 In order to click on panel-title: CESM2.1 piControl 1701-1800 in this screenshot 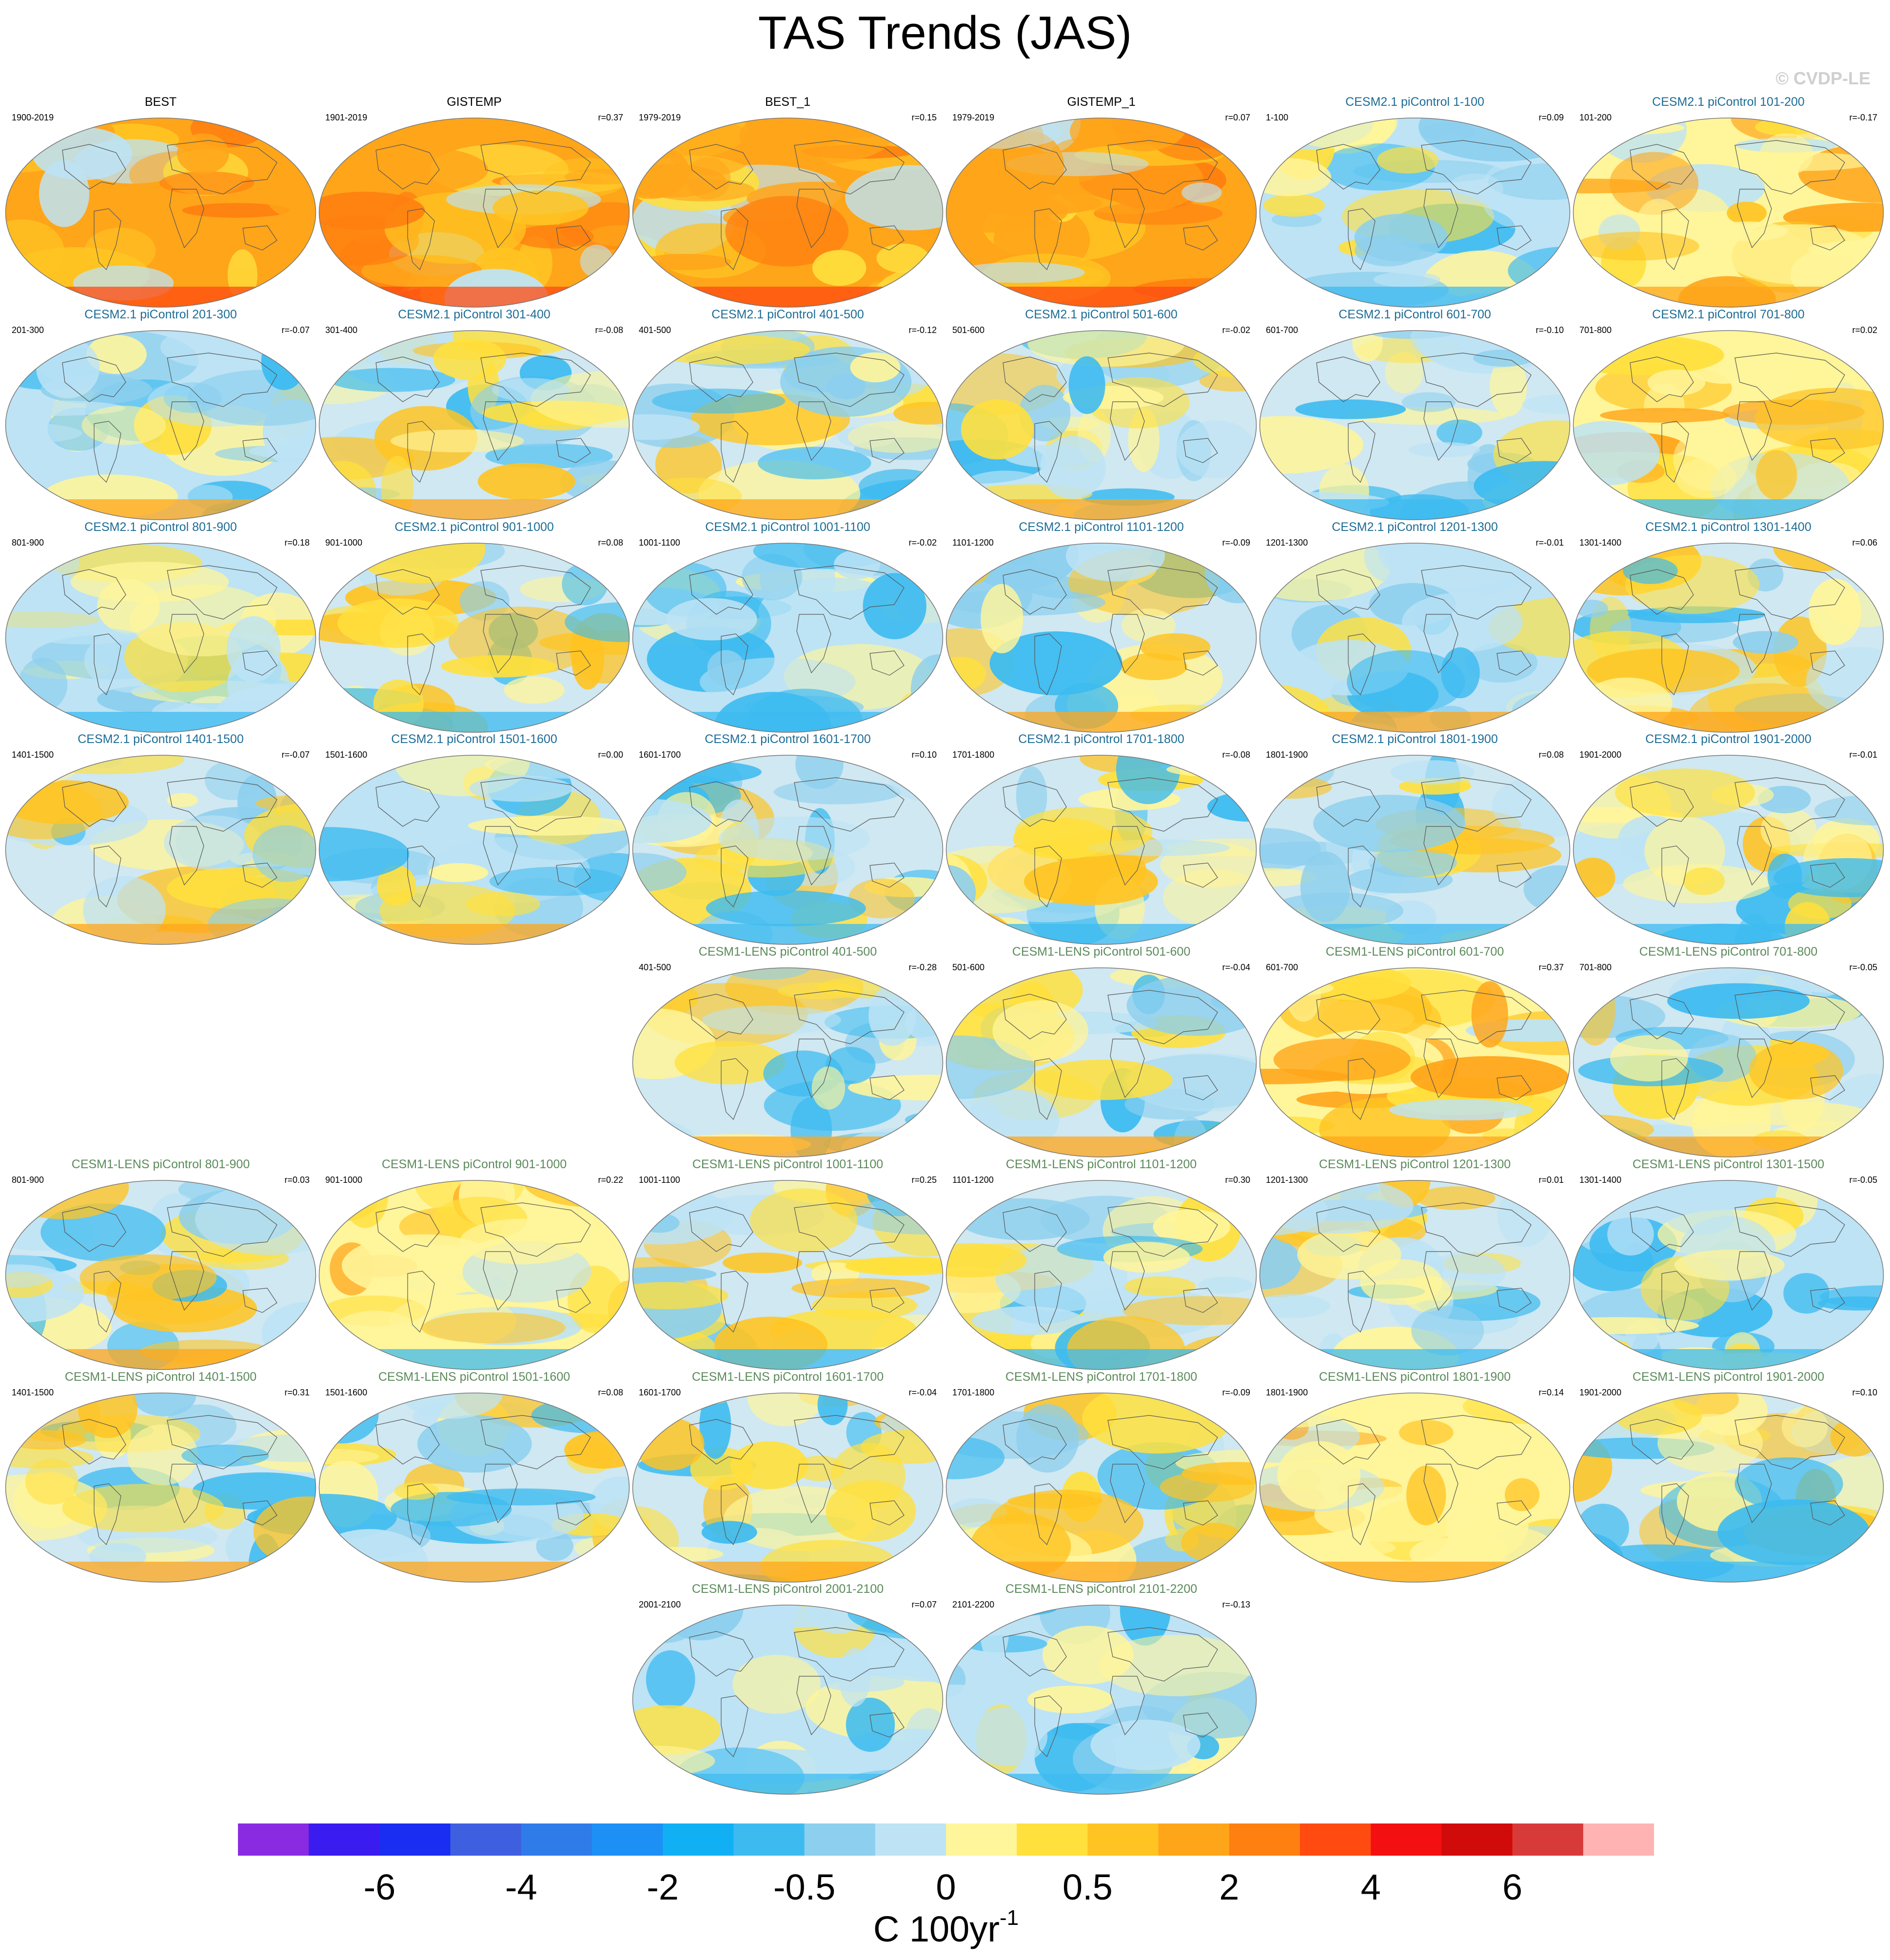, I will do `click(1101, 739)`.